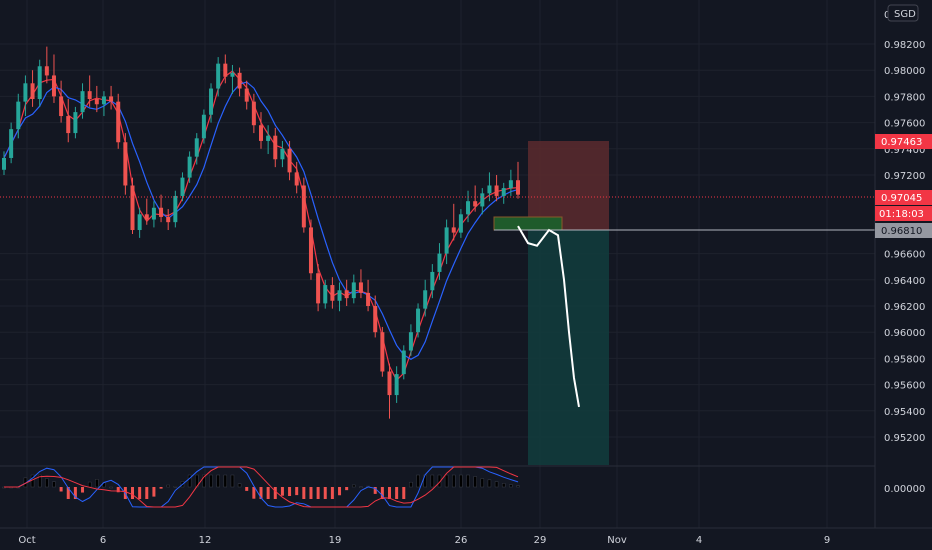  I want to click on entry-value: 0.96810, so click(901, 231).